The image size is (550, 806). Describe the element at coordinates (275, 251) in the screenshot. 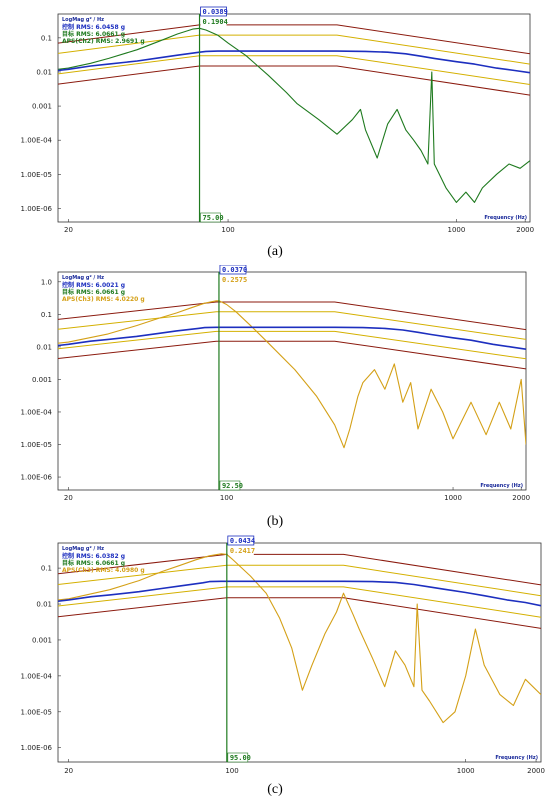

I see `caption-a: (a)` at that location.